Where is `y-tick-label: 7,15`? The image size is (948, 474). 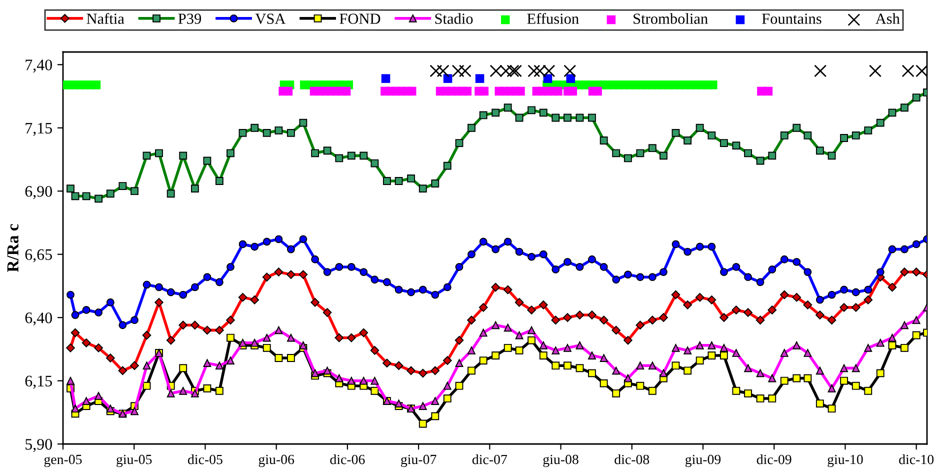
y-tick-label: 7,15 is located at coordinates (39, 129).